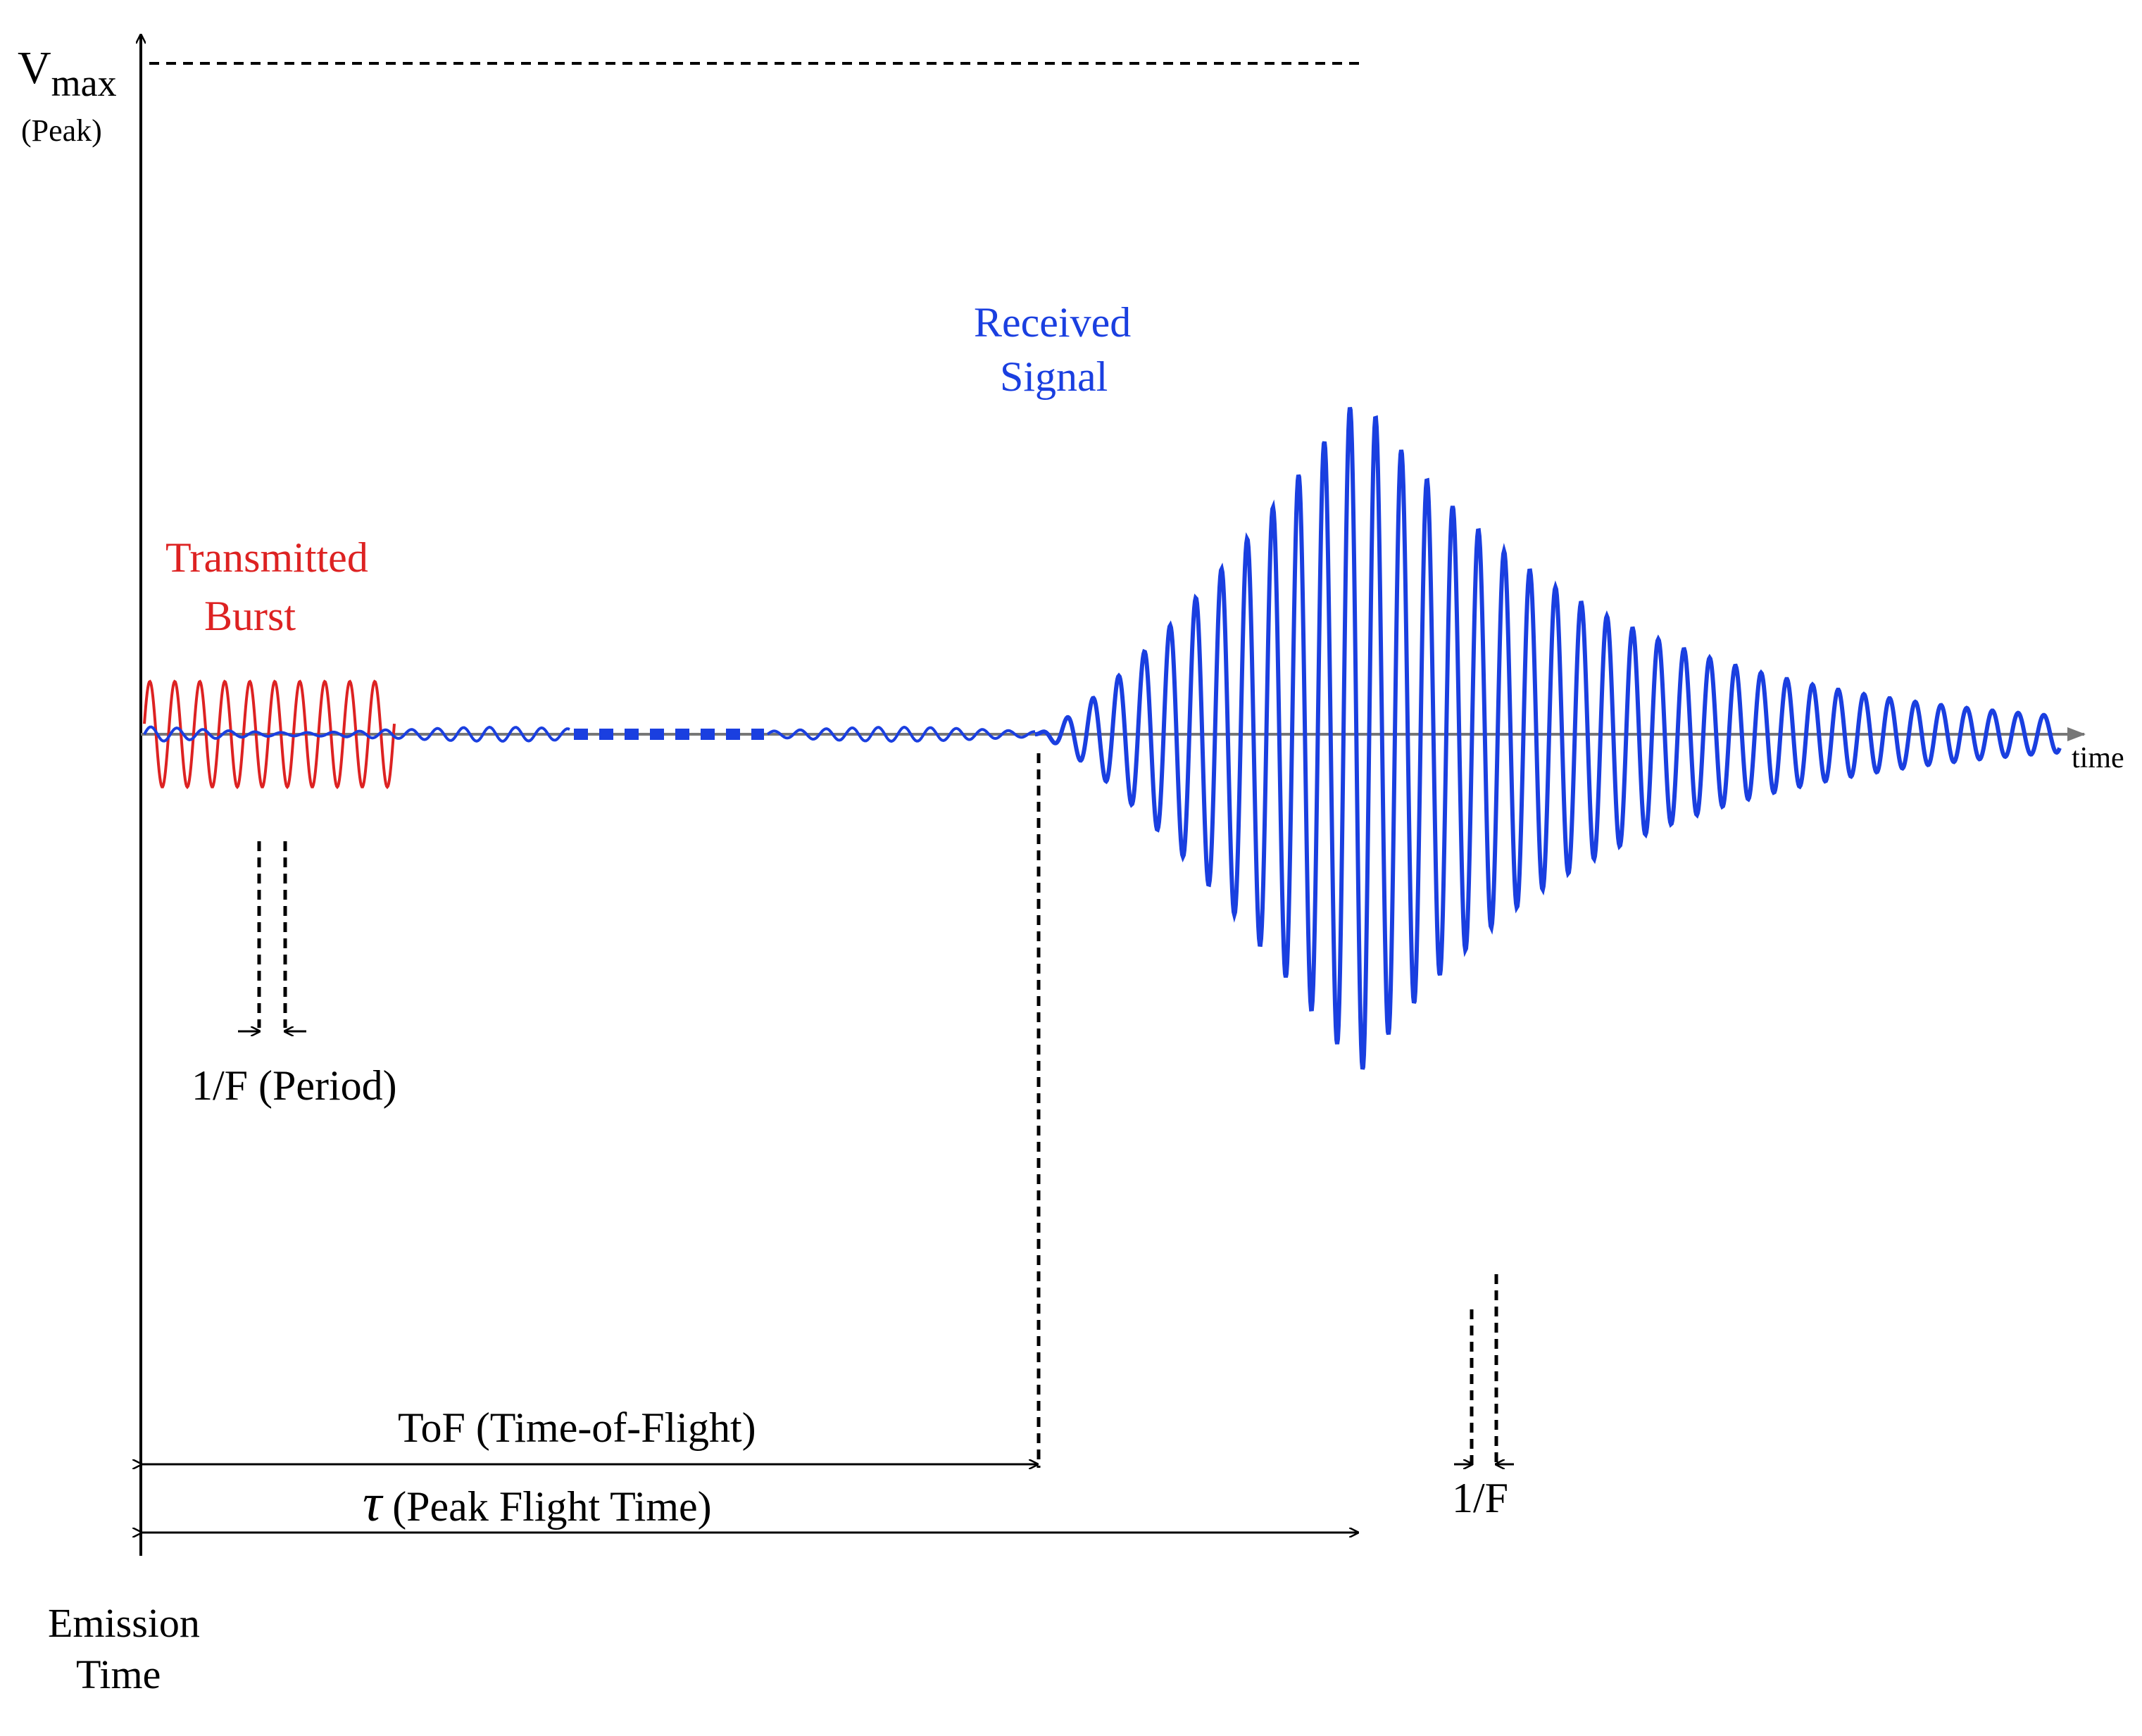 Image resolution: width=2142 pixels, height=1736 pixels. I want to click on peak-label: (Peak), so click(61, 130).